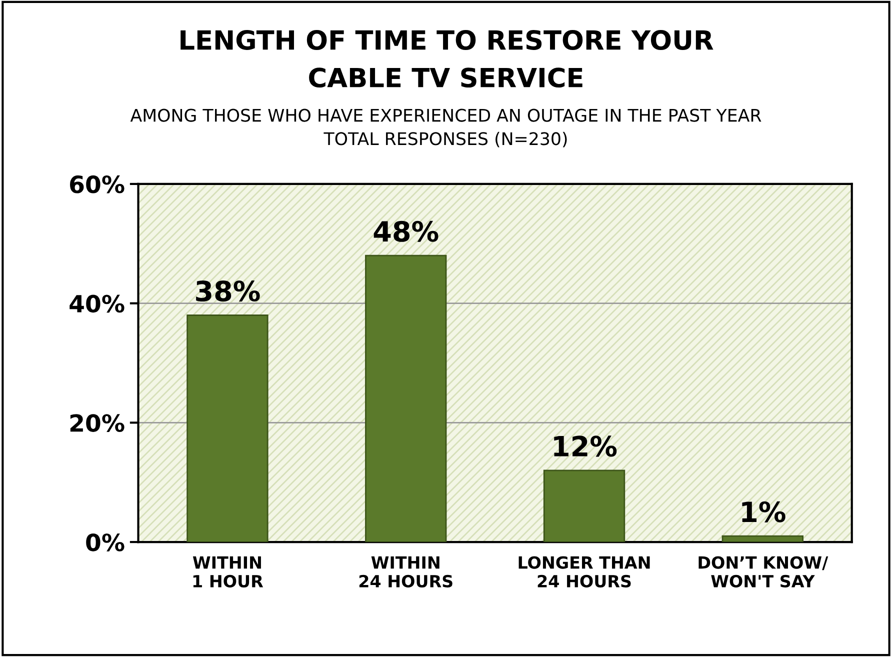 Image resolution: width=892 pixels, height=657 pixels. Describe the element at coordinates (447, 59) in the screenshot. I see `chart-title: LENGTH OF TIME TO RESTORE YOUR CABLE TV SERVICE` at that location.